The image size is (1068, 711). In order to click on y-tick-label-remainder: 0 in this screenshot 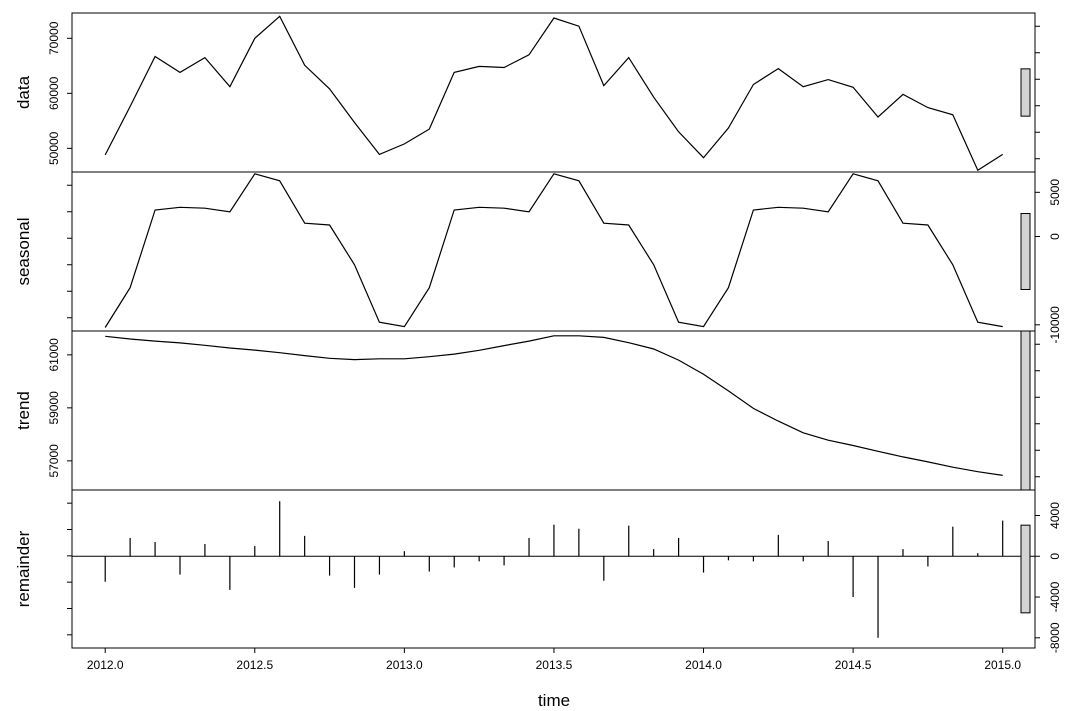, I will do `click(1055, 556)`.